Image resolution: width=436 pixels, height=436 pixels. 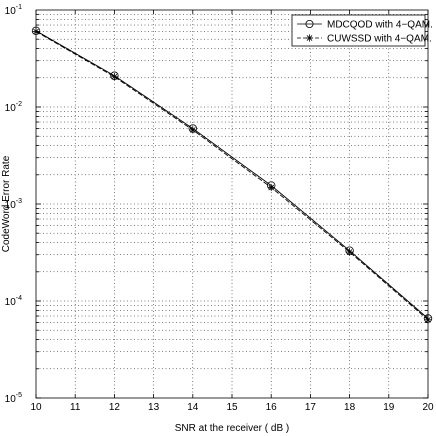 What do you see at coordinates (19, 104) in the screenshot?
I see `y-tick-exponent: -2` at bounding box center [19, 104].